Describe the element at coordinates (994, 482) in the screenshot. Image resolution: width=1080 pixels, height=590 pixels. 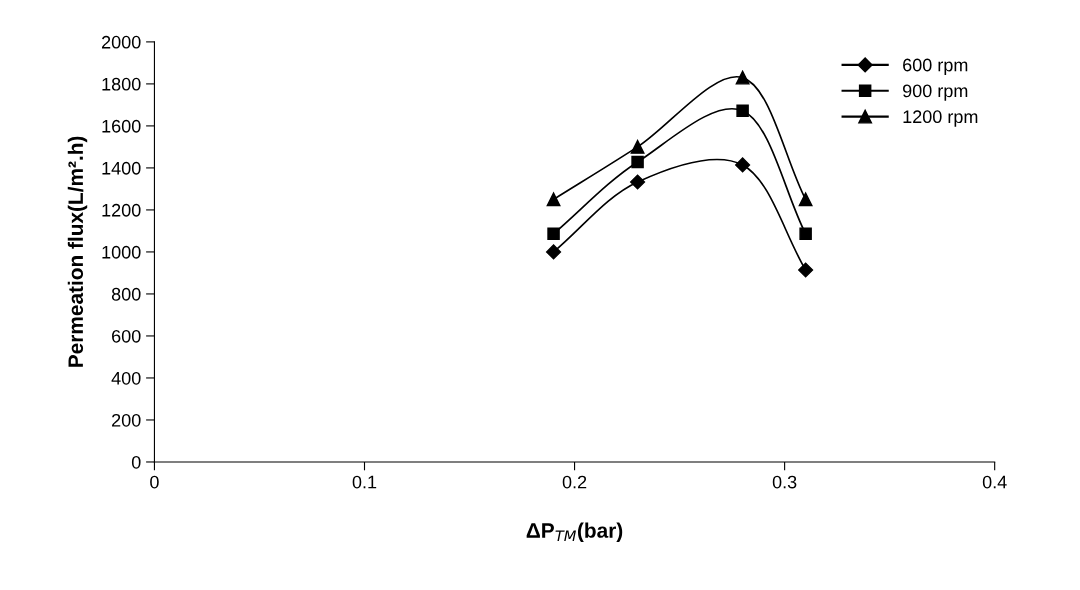
I see `x-tick-label: 0.4` at that location.